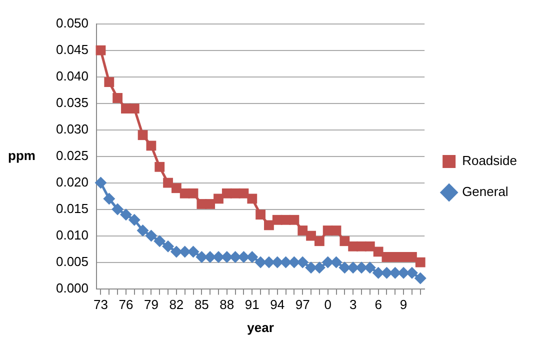 Image resolution: width=545 pixels, height=348 pixels. What do you see at coordinates (72, 76) in the screenshot?
I see `y-tick-label: 0.040` at bounding box center [72, 76].